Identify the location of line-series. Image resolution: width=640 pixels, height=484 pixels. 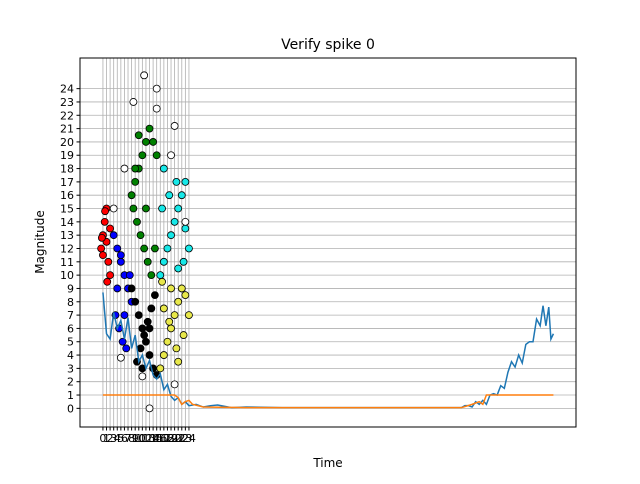
(328, 401).